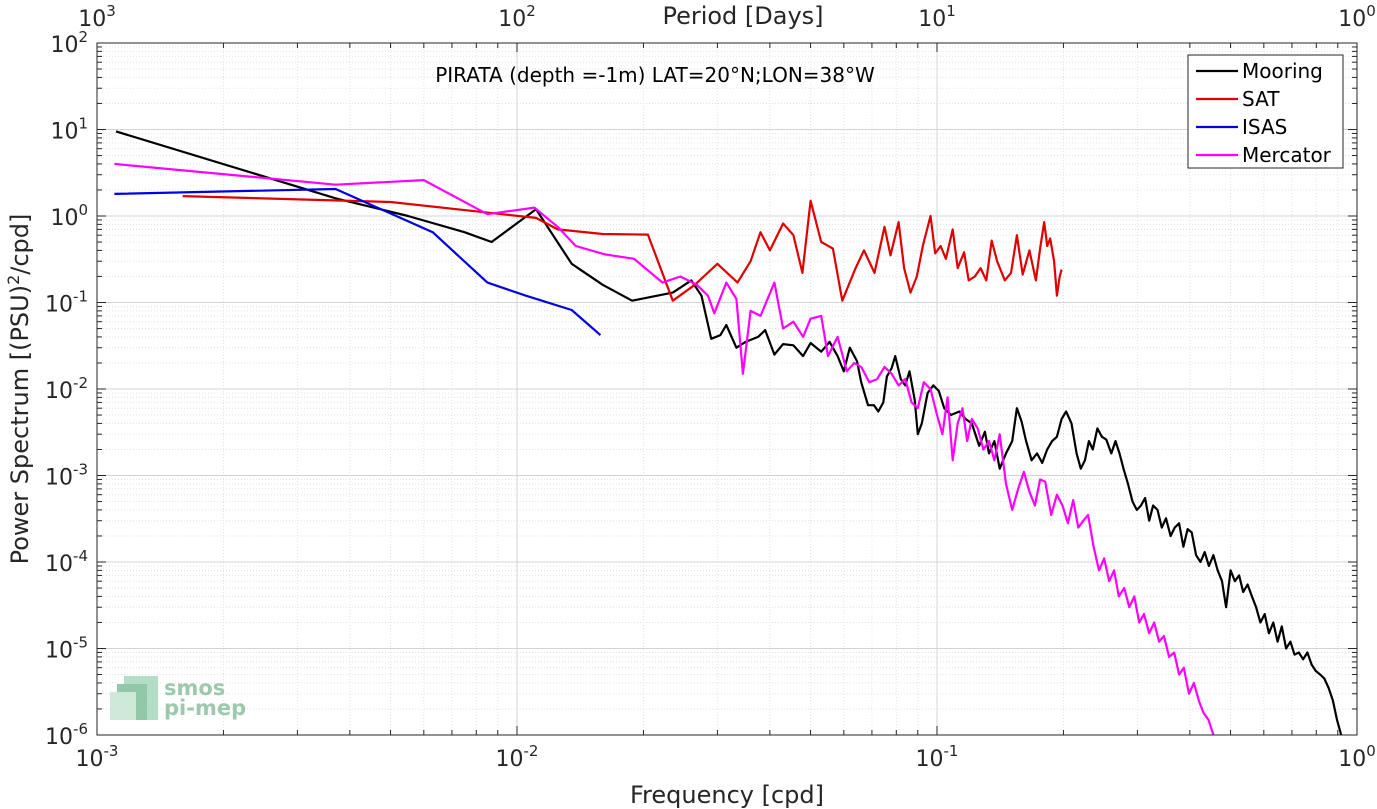 This screenshot has height=809, width=1377. What do you see at coordinates (937, 757) in the screenshot?
I see `x-tick-label: 10⁻¹` at bounding box center [937, 757].